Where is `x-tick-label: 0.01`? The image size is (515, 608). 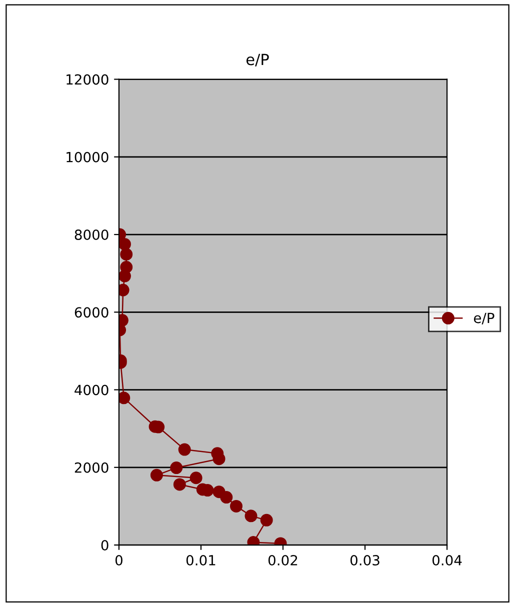
x-tick-label: 0.01 is located at coordinates (201, 560).